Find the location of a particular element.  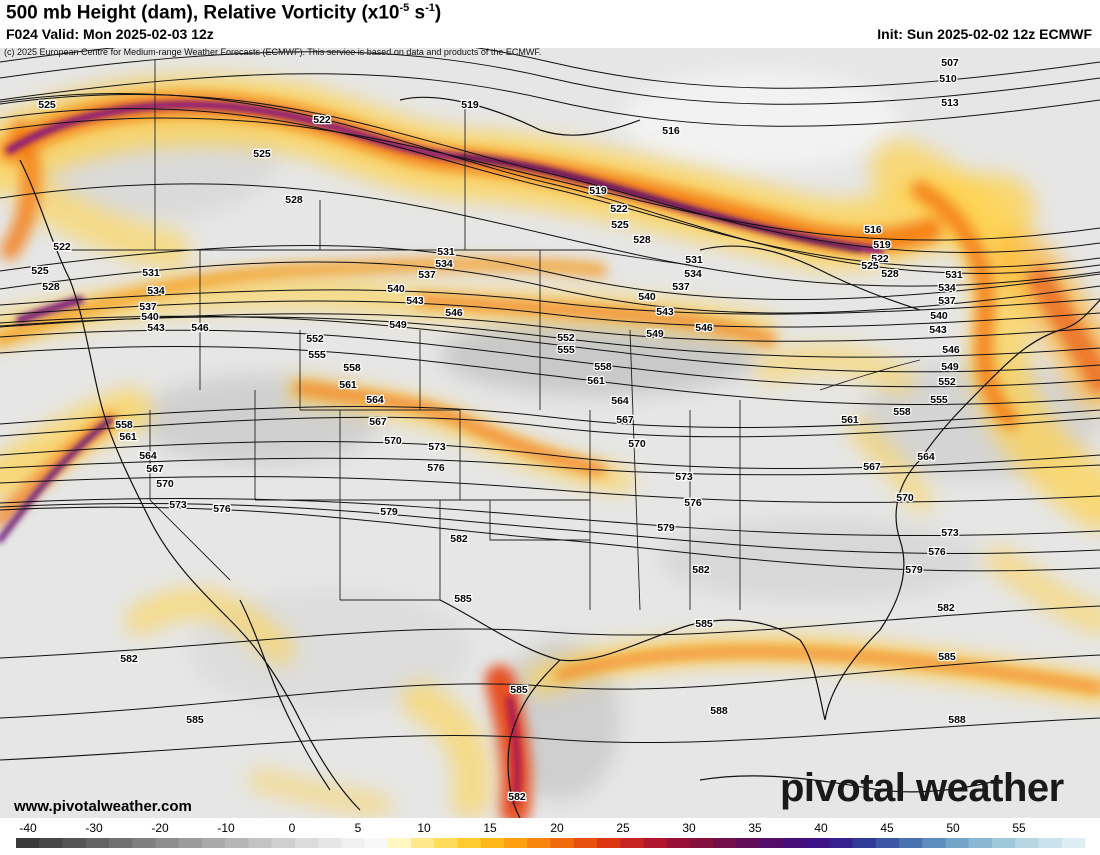

contour-label: 507 is located at coordinates (950, 63).